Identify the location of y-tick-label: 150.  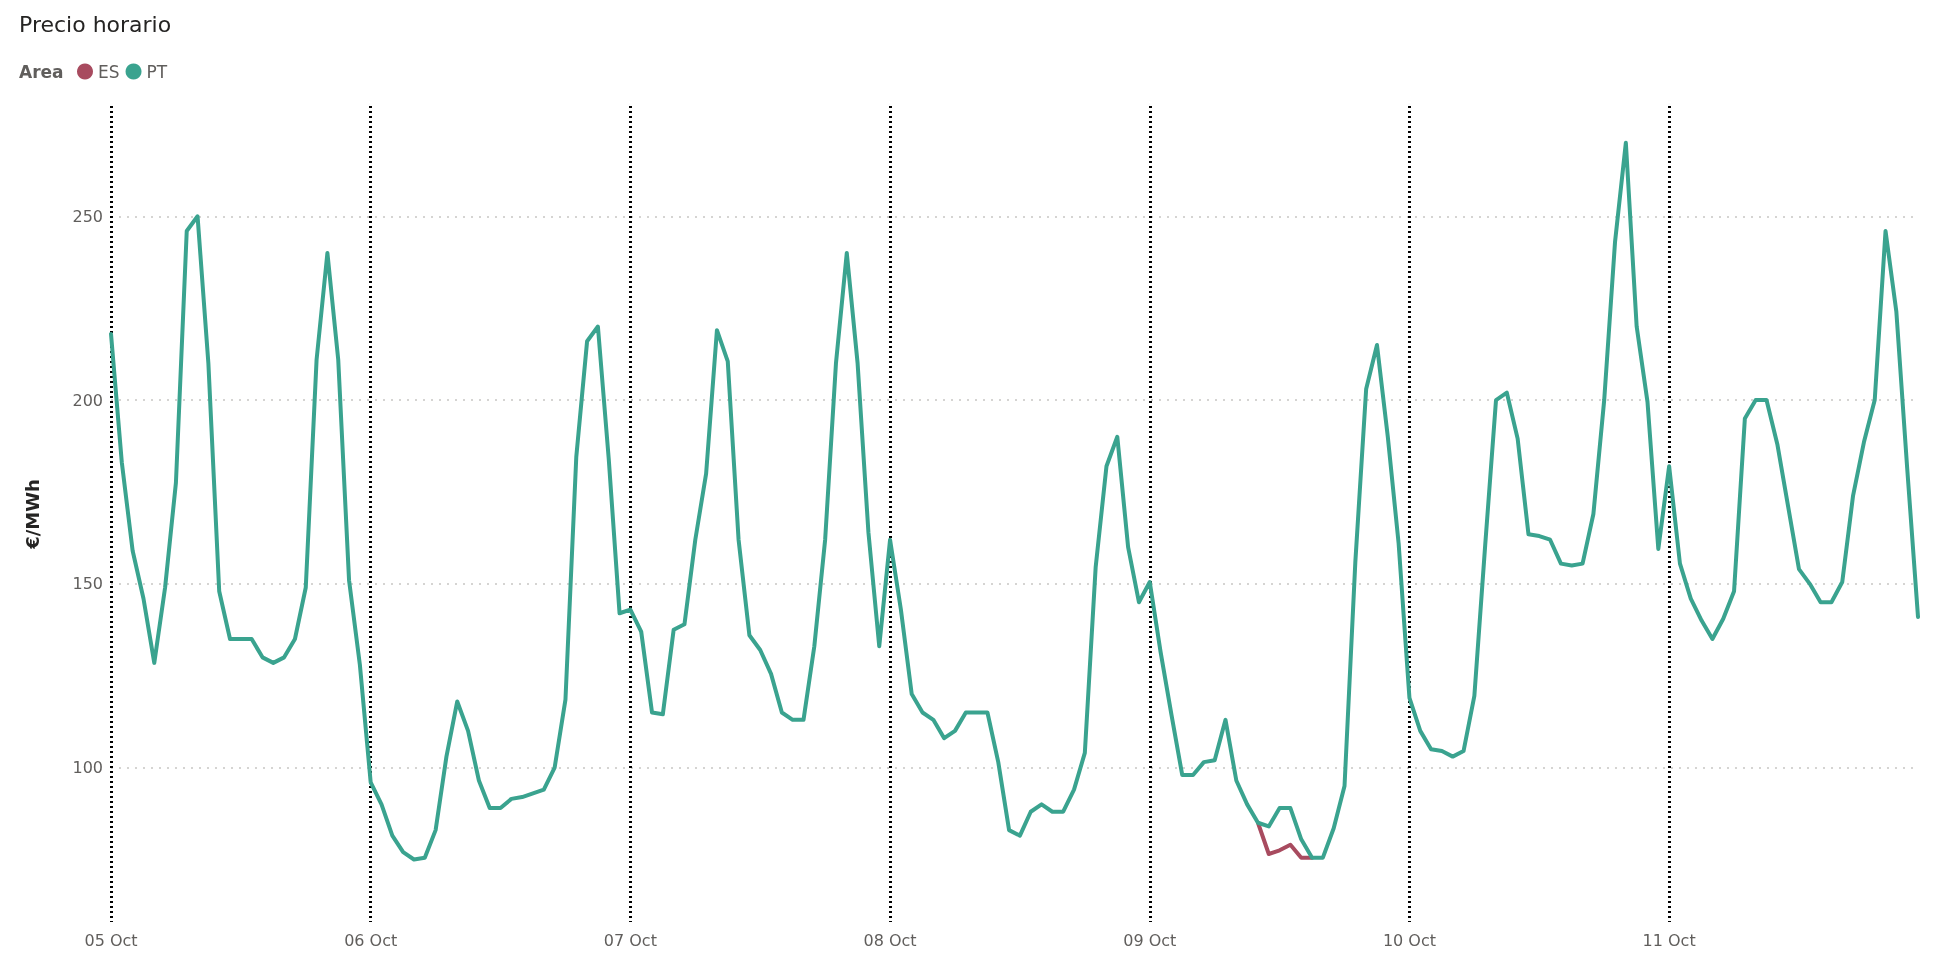
(87, 584).